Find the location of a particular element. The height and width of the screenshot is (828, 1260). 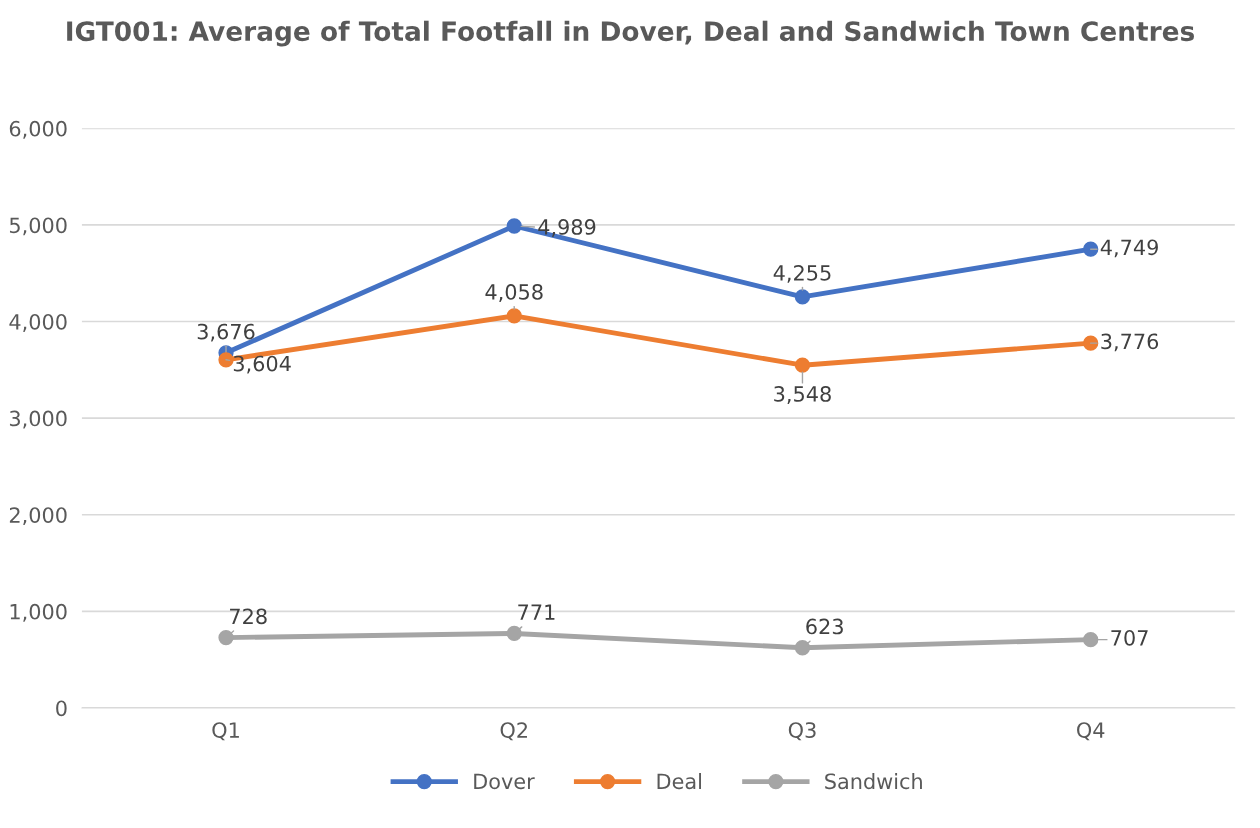

y-tick-label: 6,000 is located at coordinates (38, 129).